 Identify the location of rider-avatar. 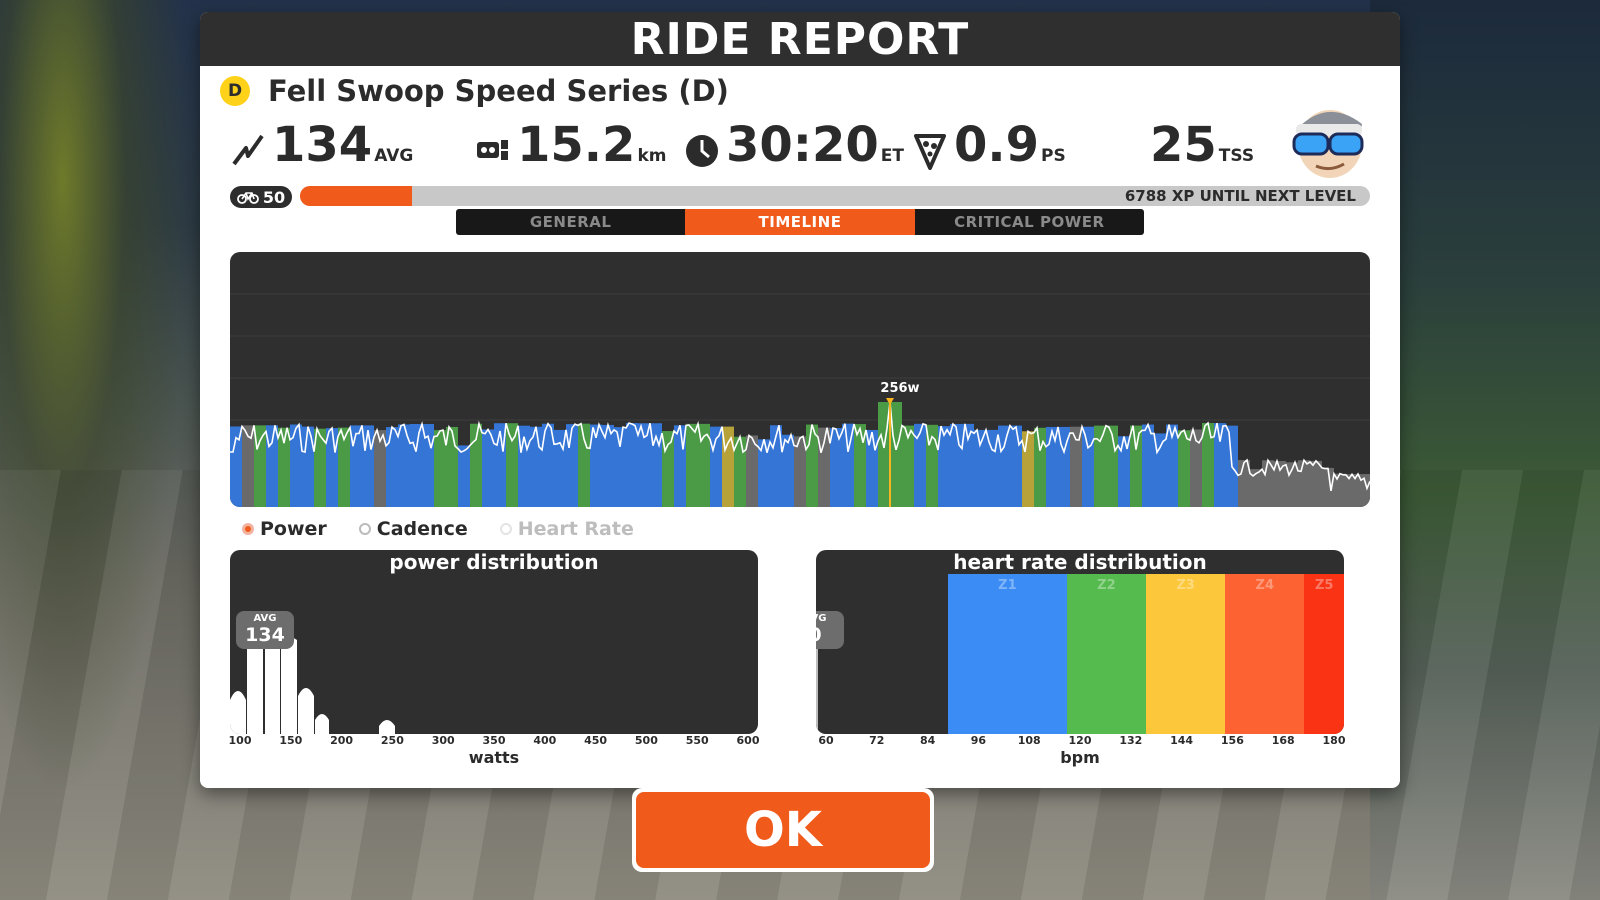
(1328, 144).